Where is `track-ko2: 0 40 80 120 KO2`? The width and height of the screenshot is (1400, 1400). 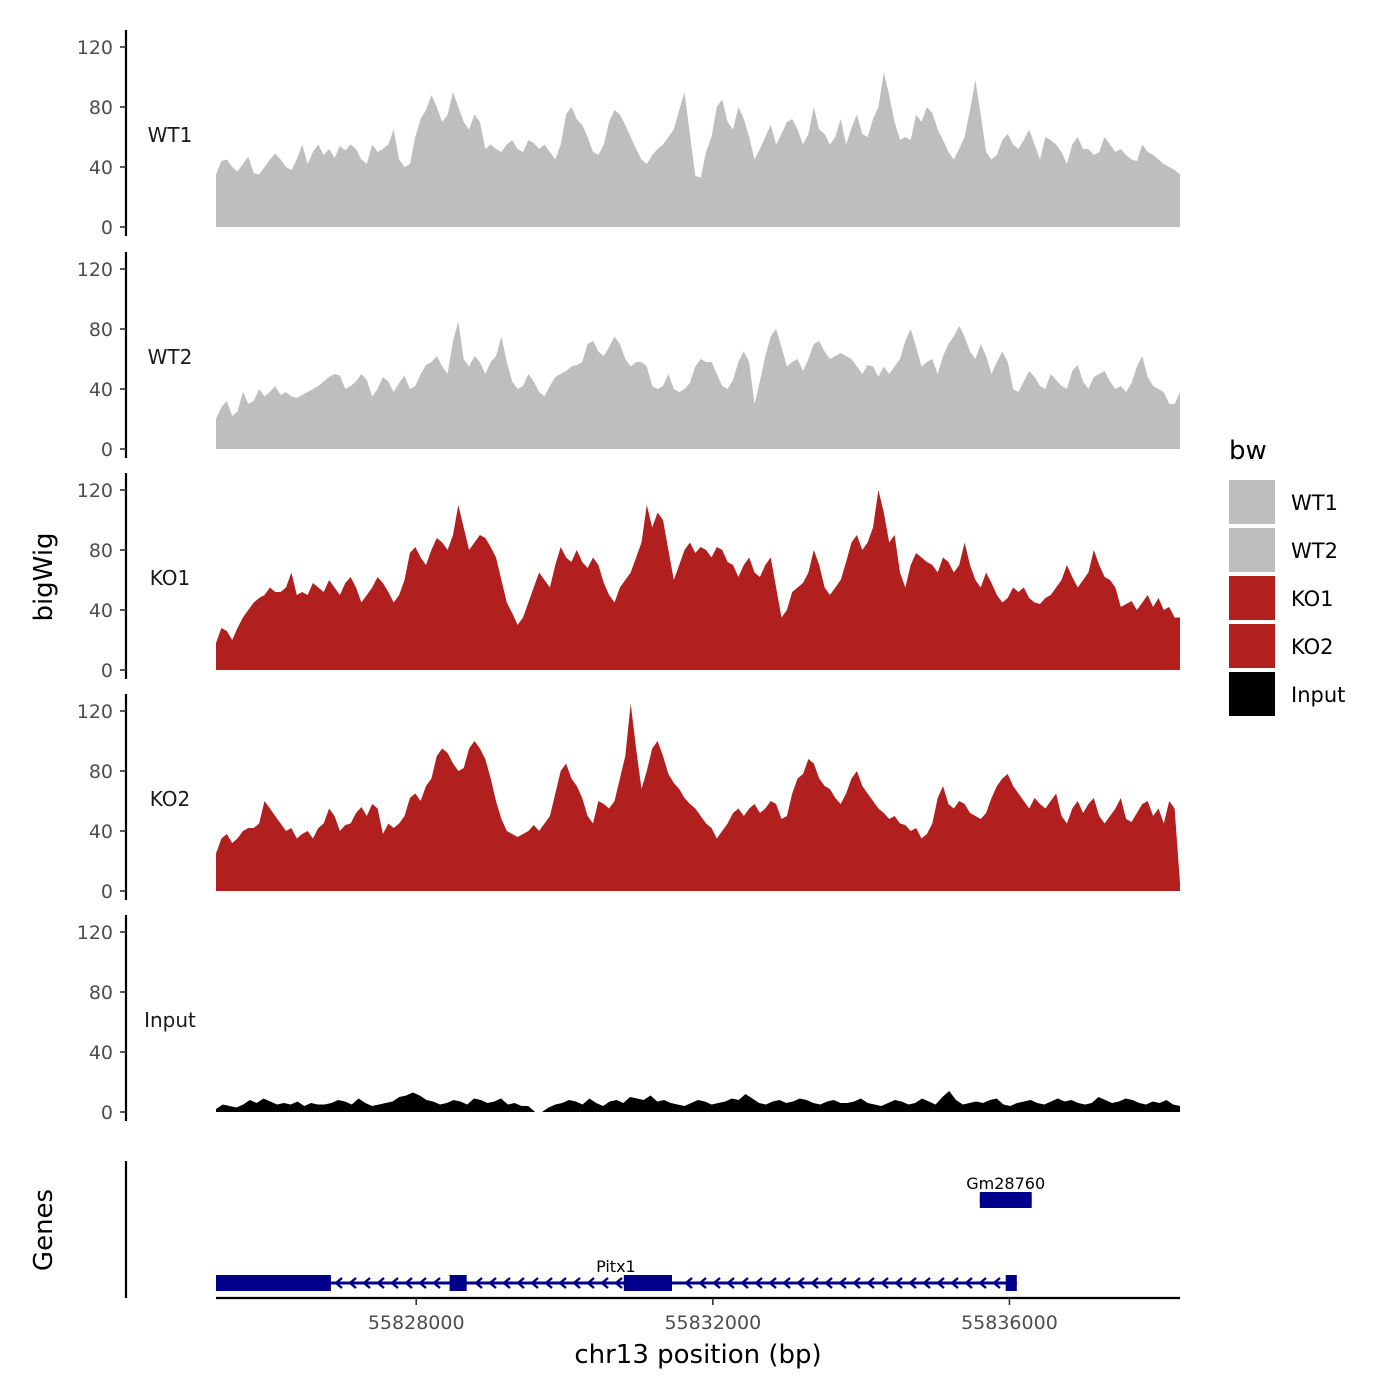
track-ko2: 0 40 80 120 KO2 is located at coordinates (628, 798).